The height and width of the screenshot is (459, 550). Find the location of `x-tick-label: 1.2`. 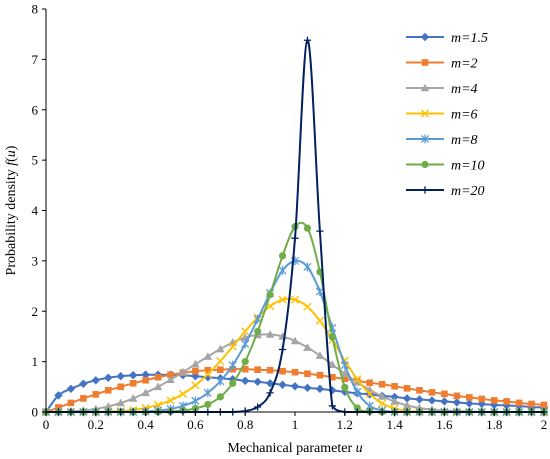

x-tick-label: 1.2 is located at coordinates (345, 424).